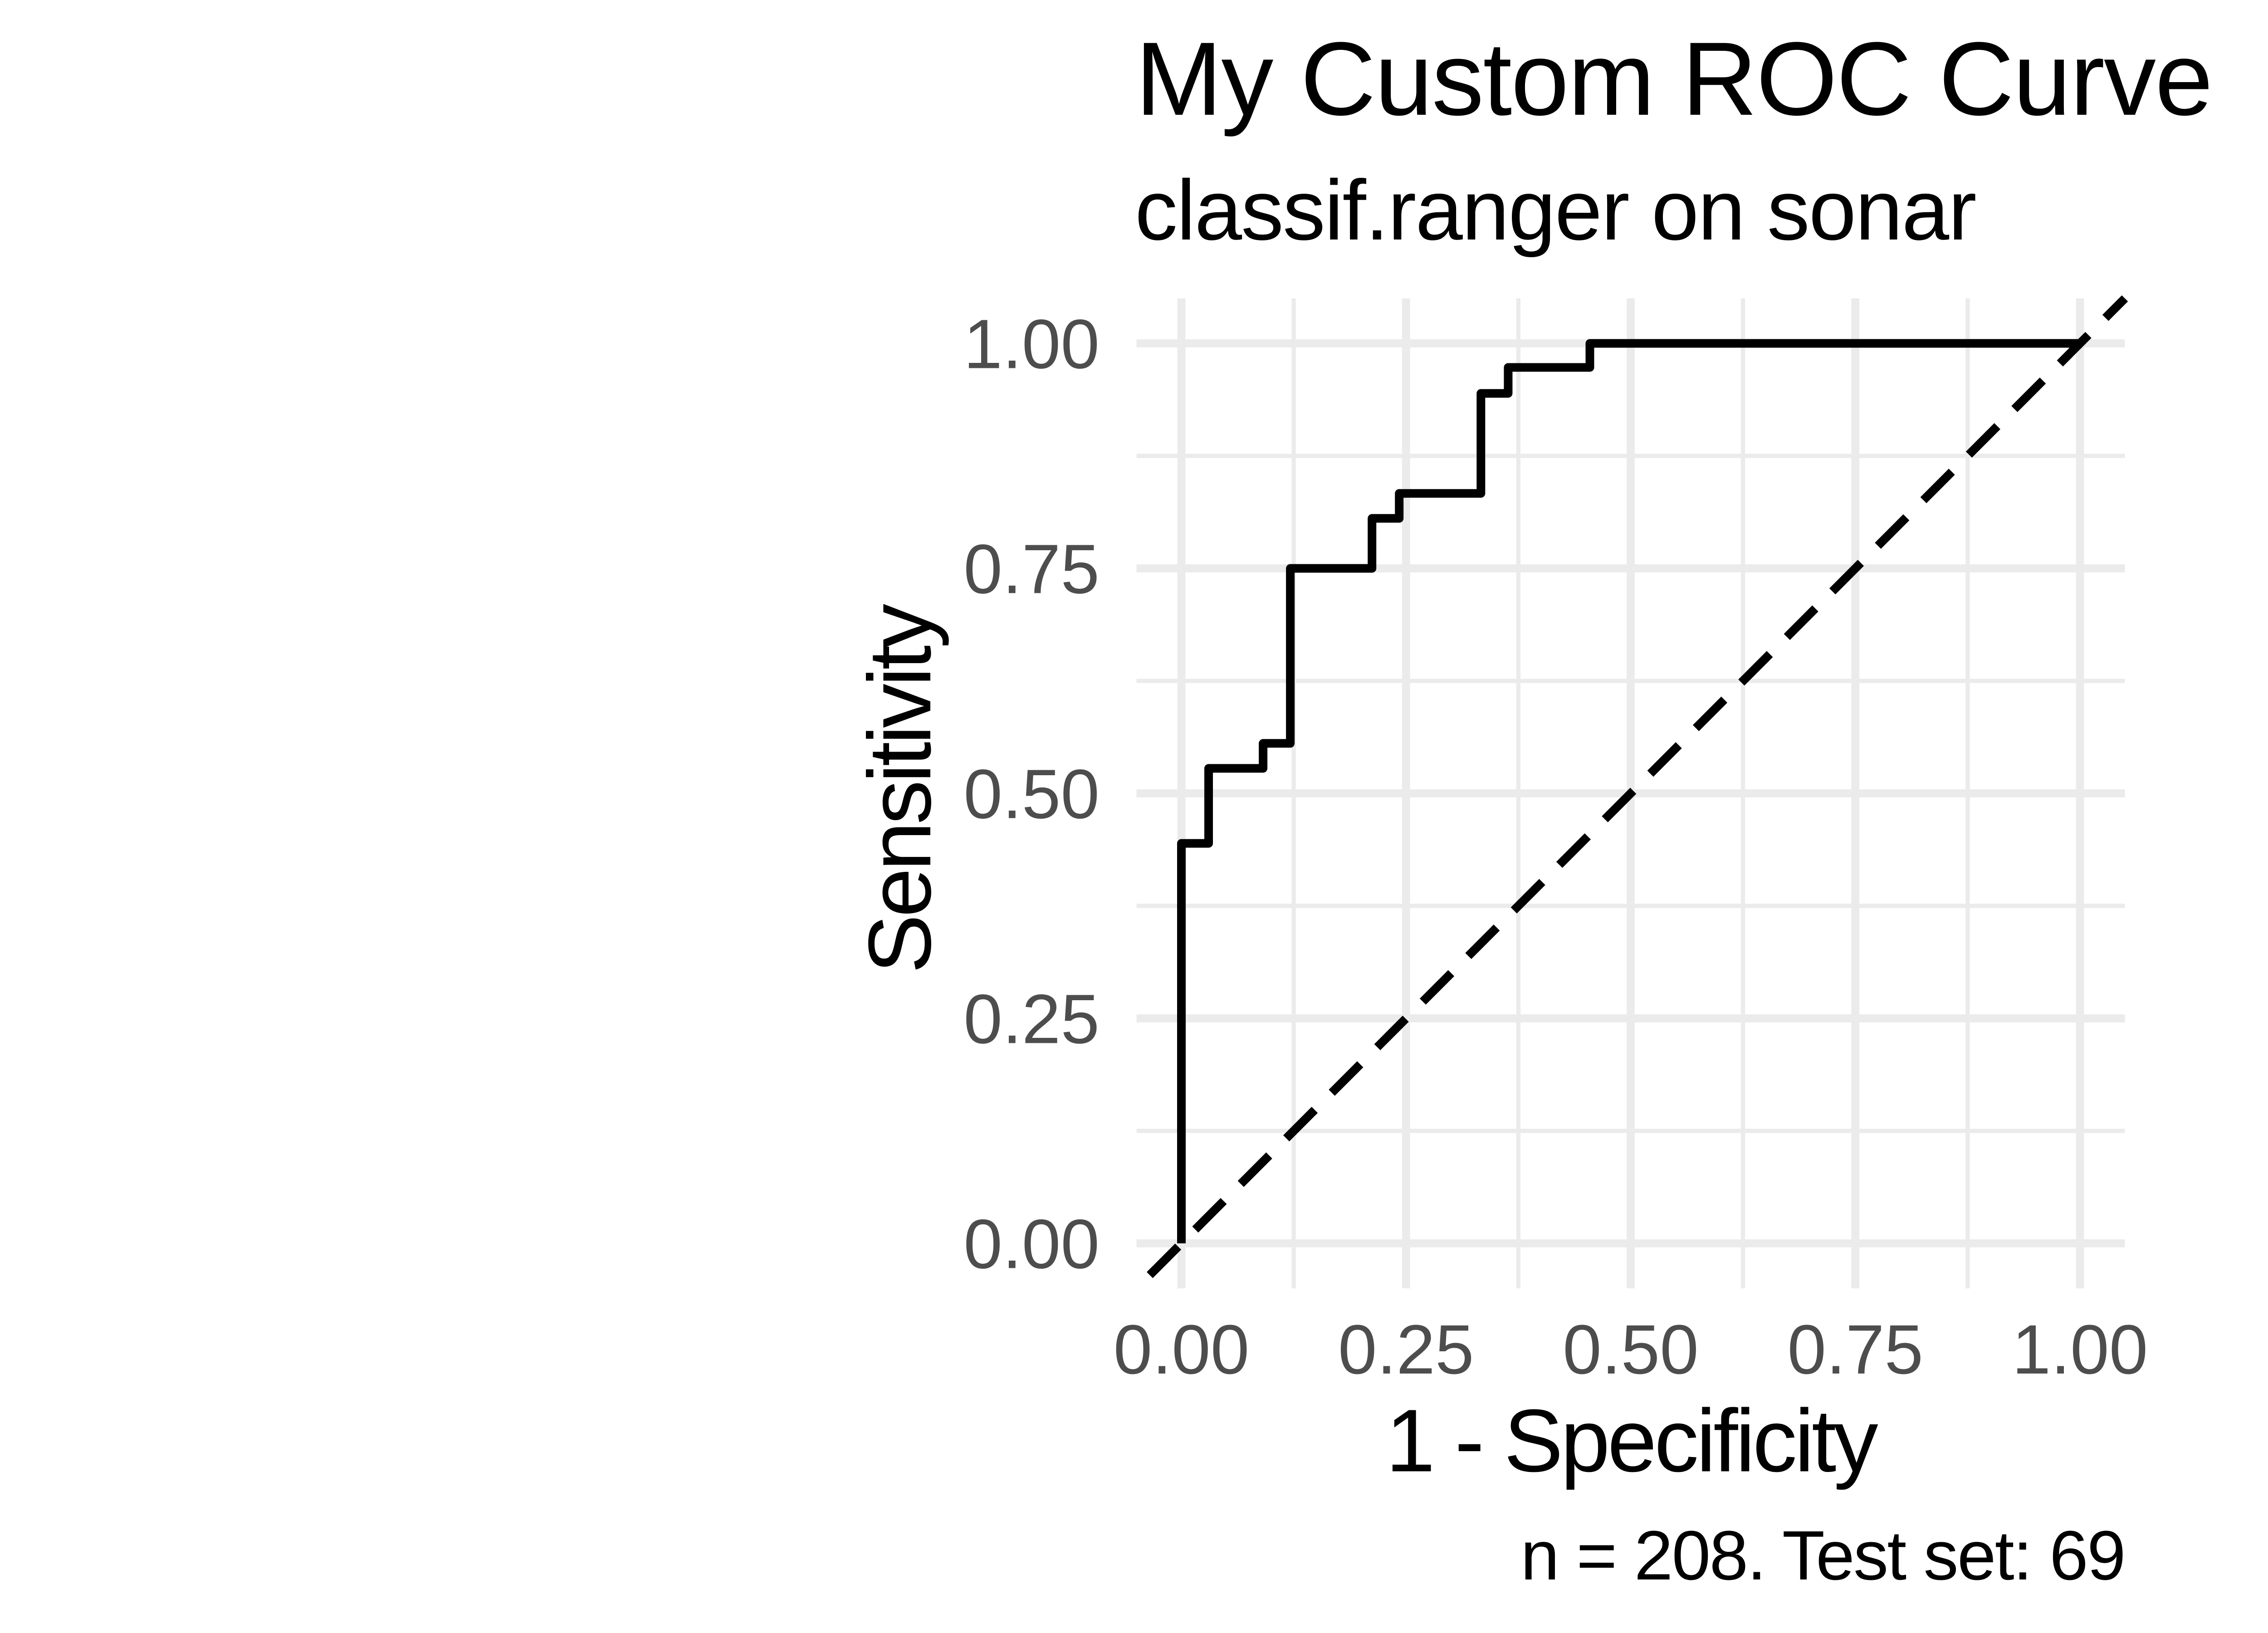 This screenshot has height=1633, width=2268. I want to click on svg-text: classif.ranger on sonar, so click(1556, 210).